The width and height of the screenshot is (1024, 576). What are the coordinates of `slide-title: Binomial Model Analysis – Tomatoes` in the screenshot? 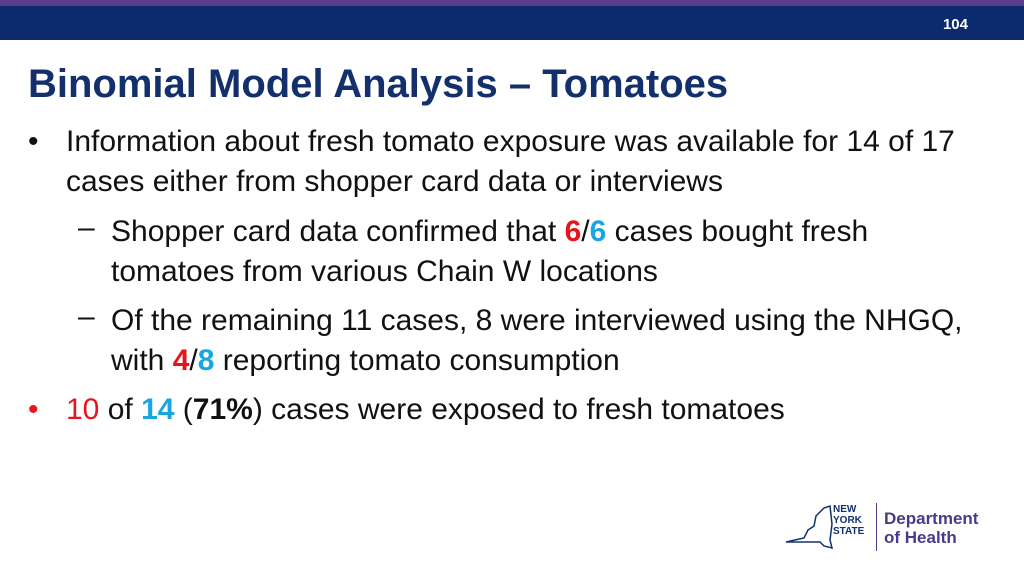 It's located at (378, 84).